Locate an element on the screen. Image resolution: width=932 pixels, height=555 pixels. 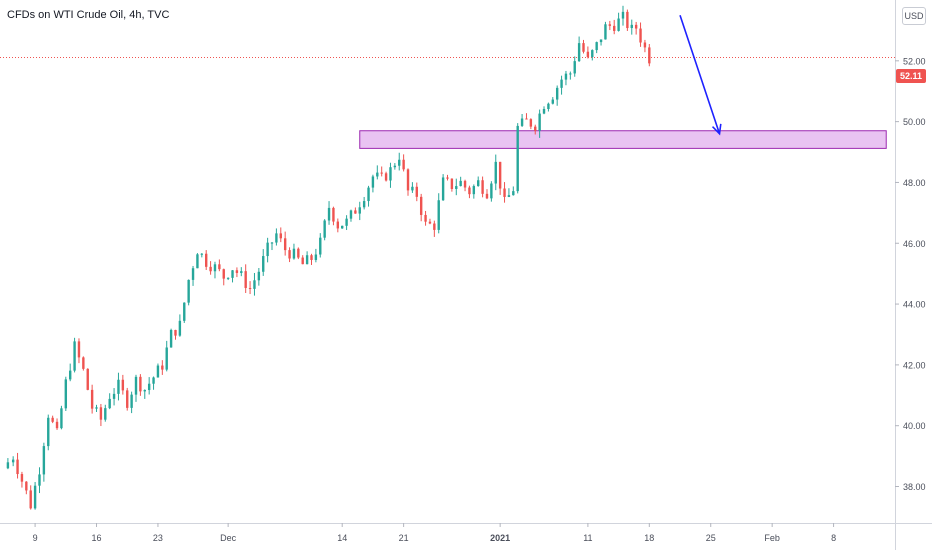
y-tick-label: 44.00 is located at coordinates (914, 305).